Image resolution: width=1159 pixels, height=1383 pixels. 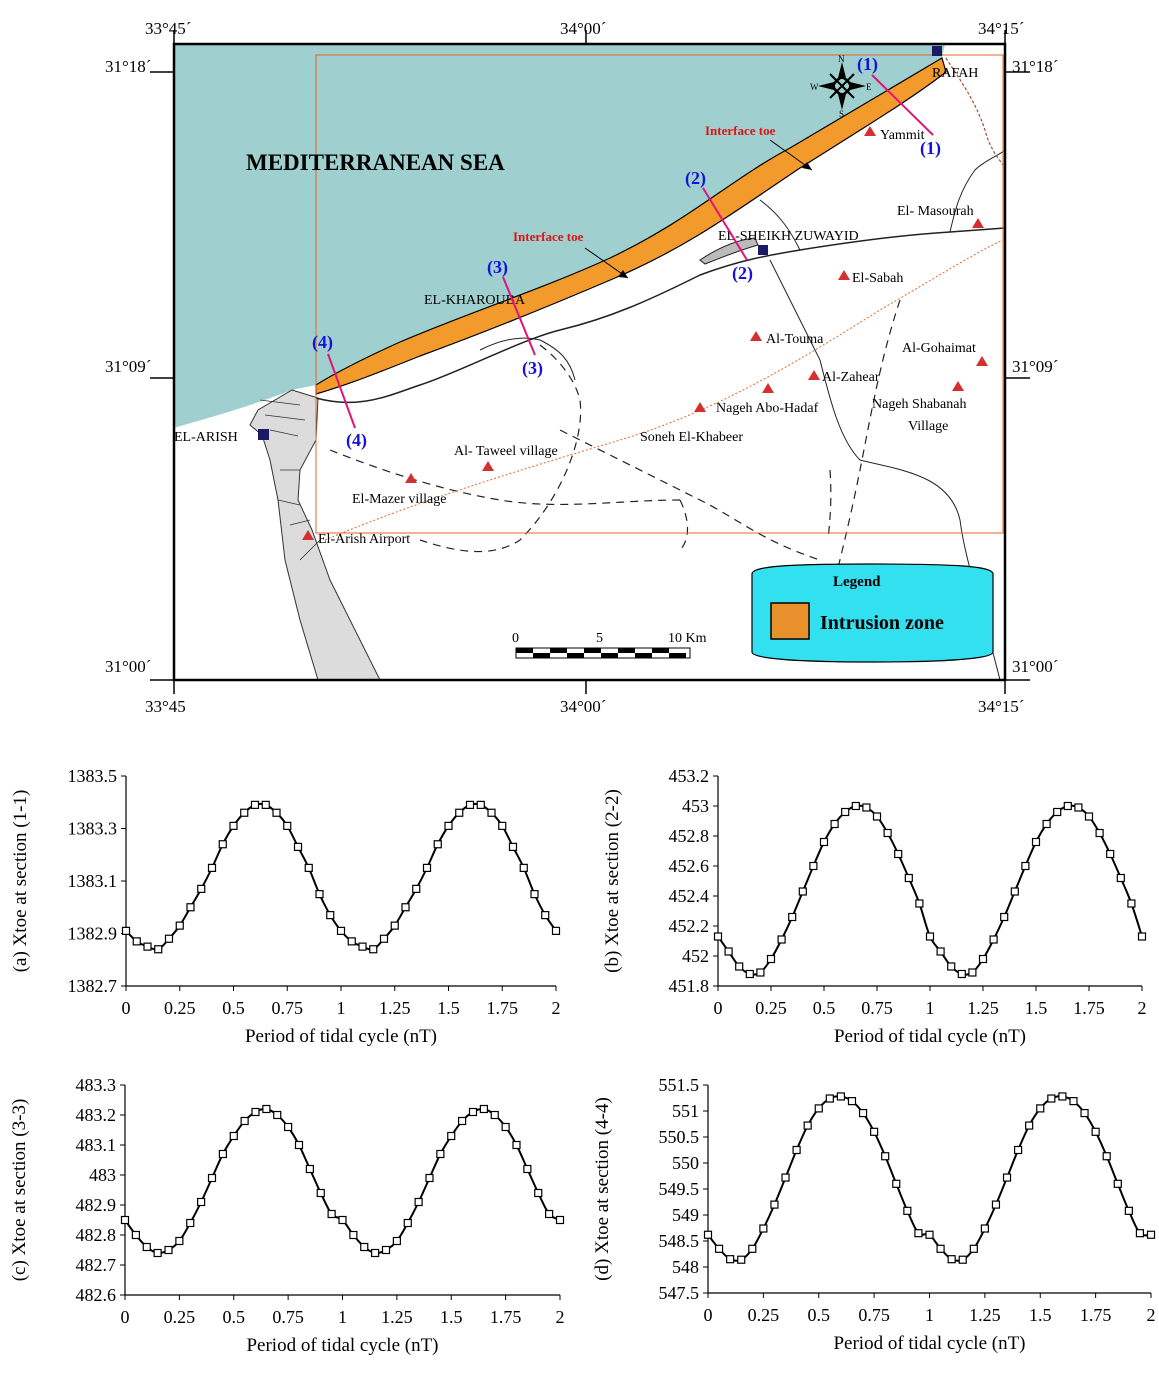 What do you see at coordinates (928, 426) in the screenshot?
I see `village-village: Village` at bounding box center [928, 426].